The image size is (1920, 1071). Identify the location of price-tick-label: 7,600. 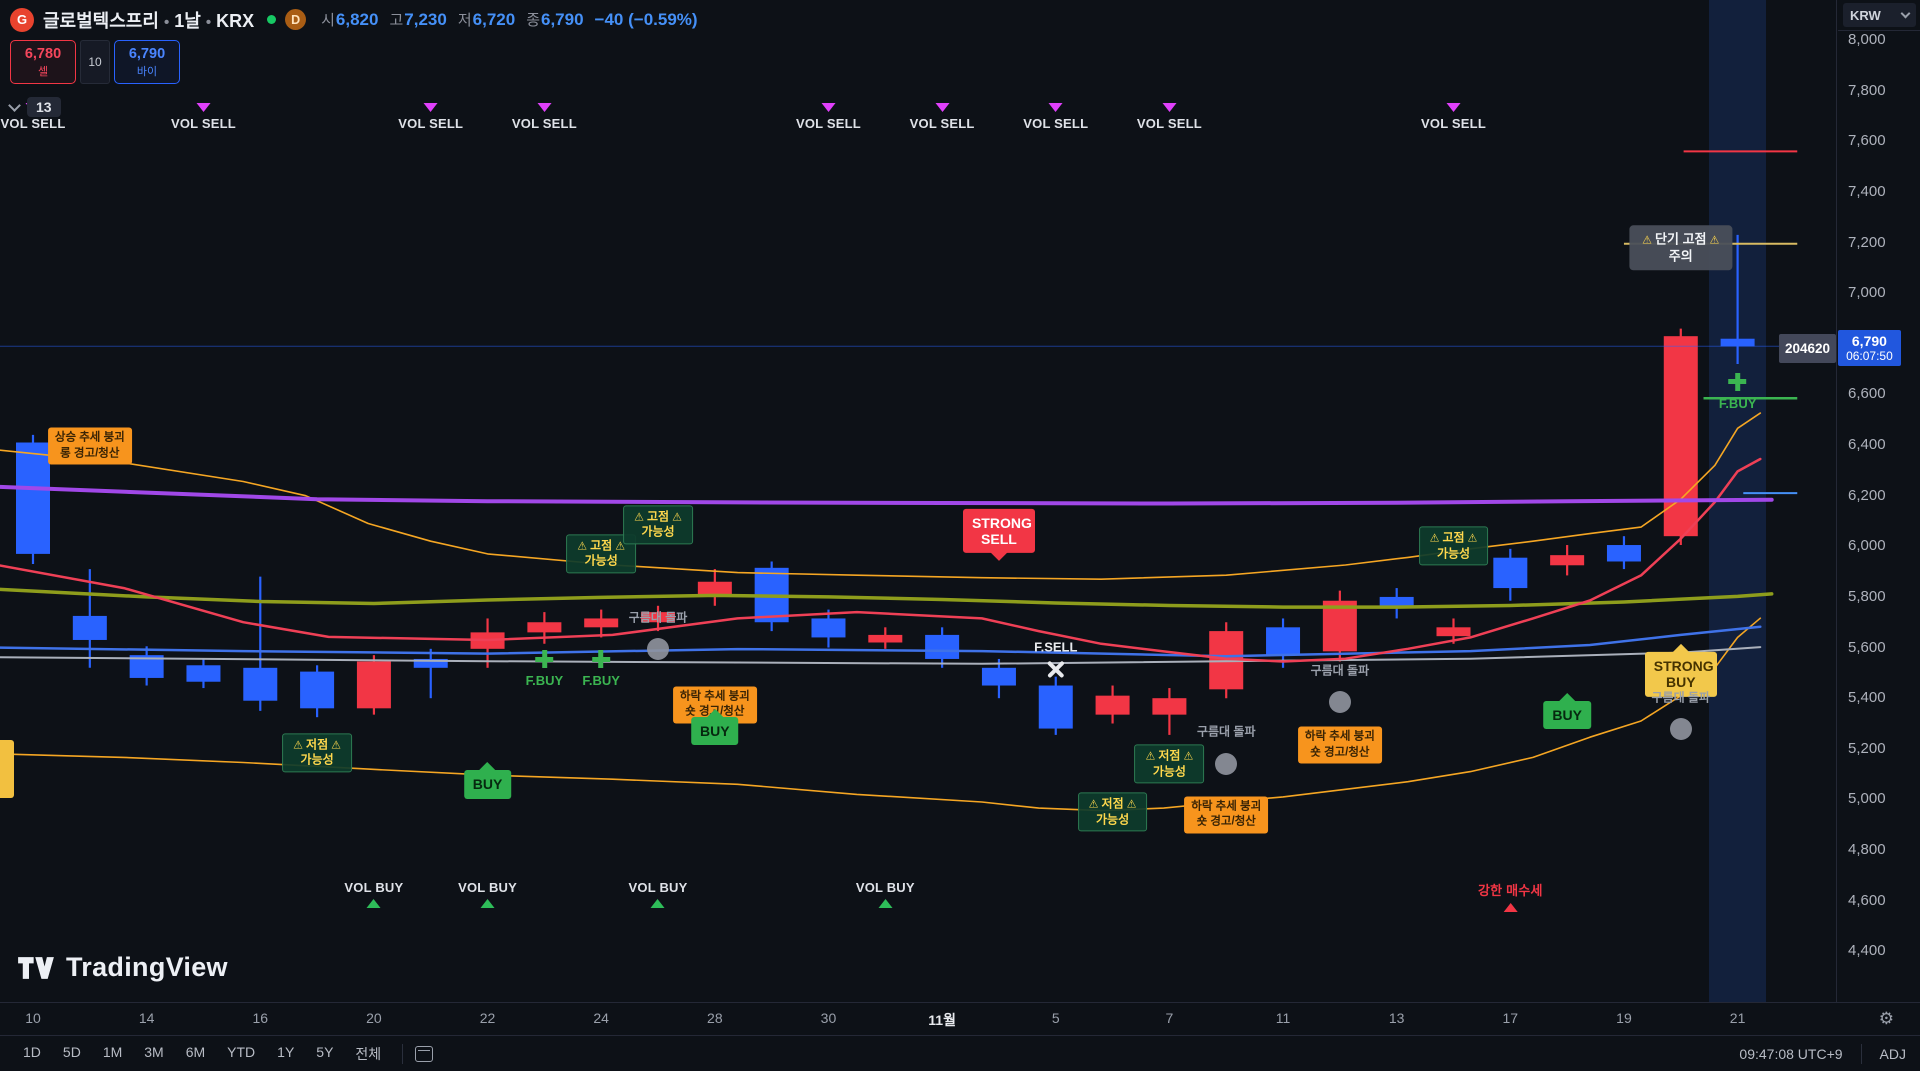
(1867, 141).